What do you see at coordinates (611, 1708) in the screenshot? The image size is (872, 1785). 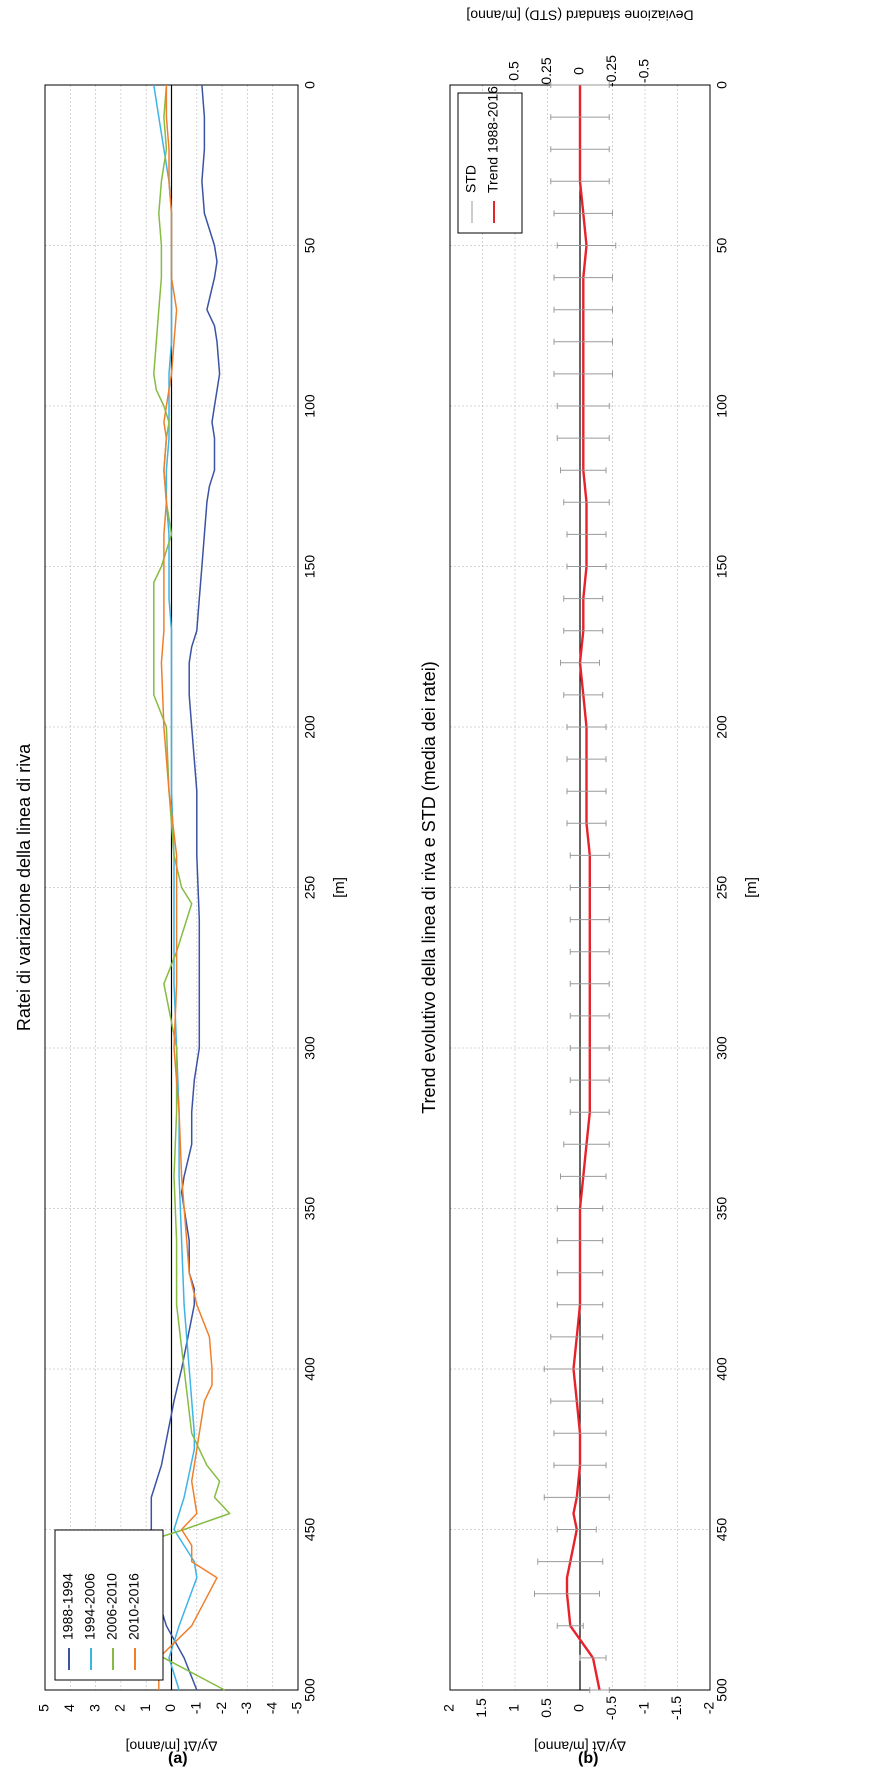 I see `y-tick-label: -0.5` at bounding box center [611, 1708].